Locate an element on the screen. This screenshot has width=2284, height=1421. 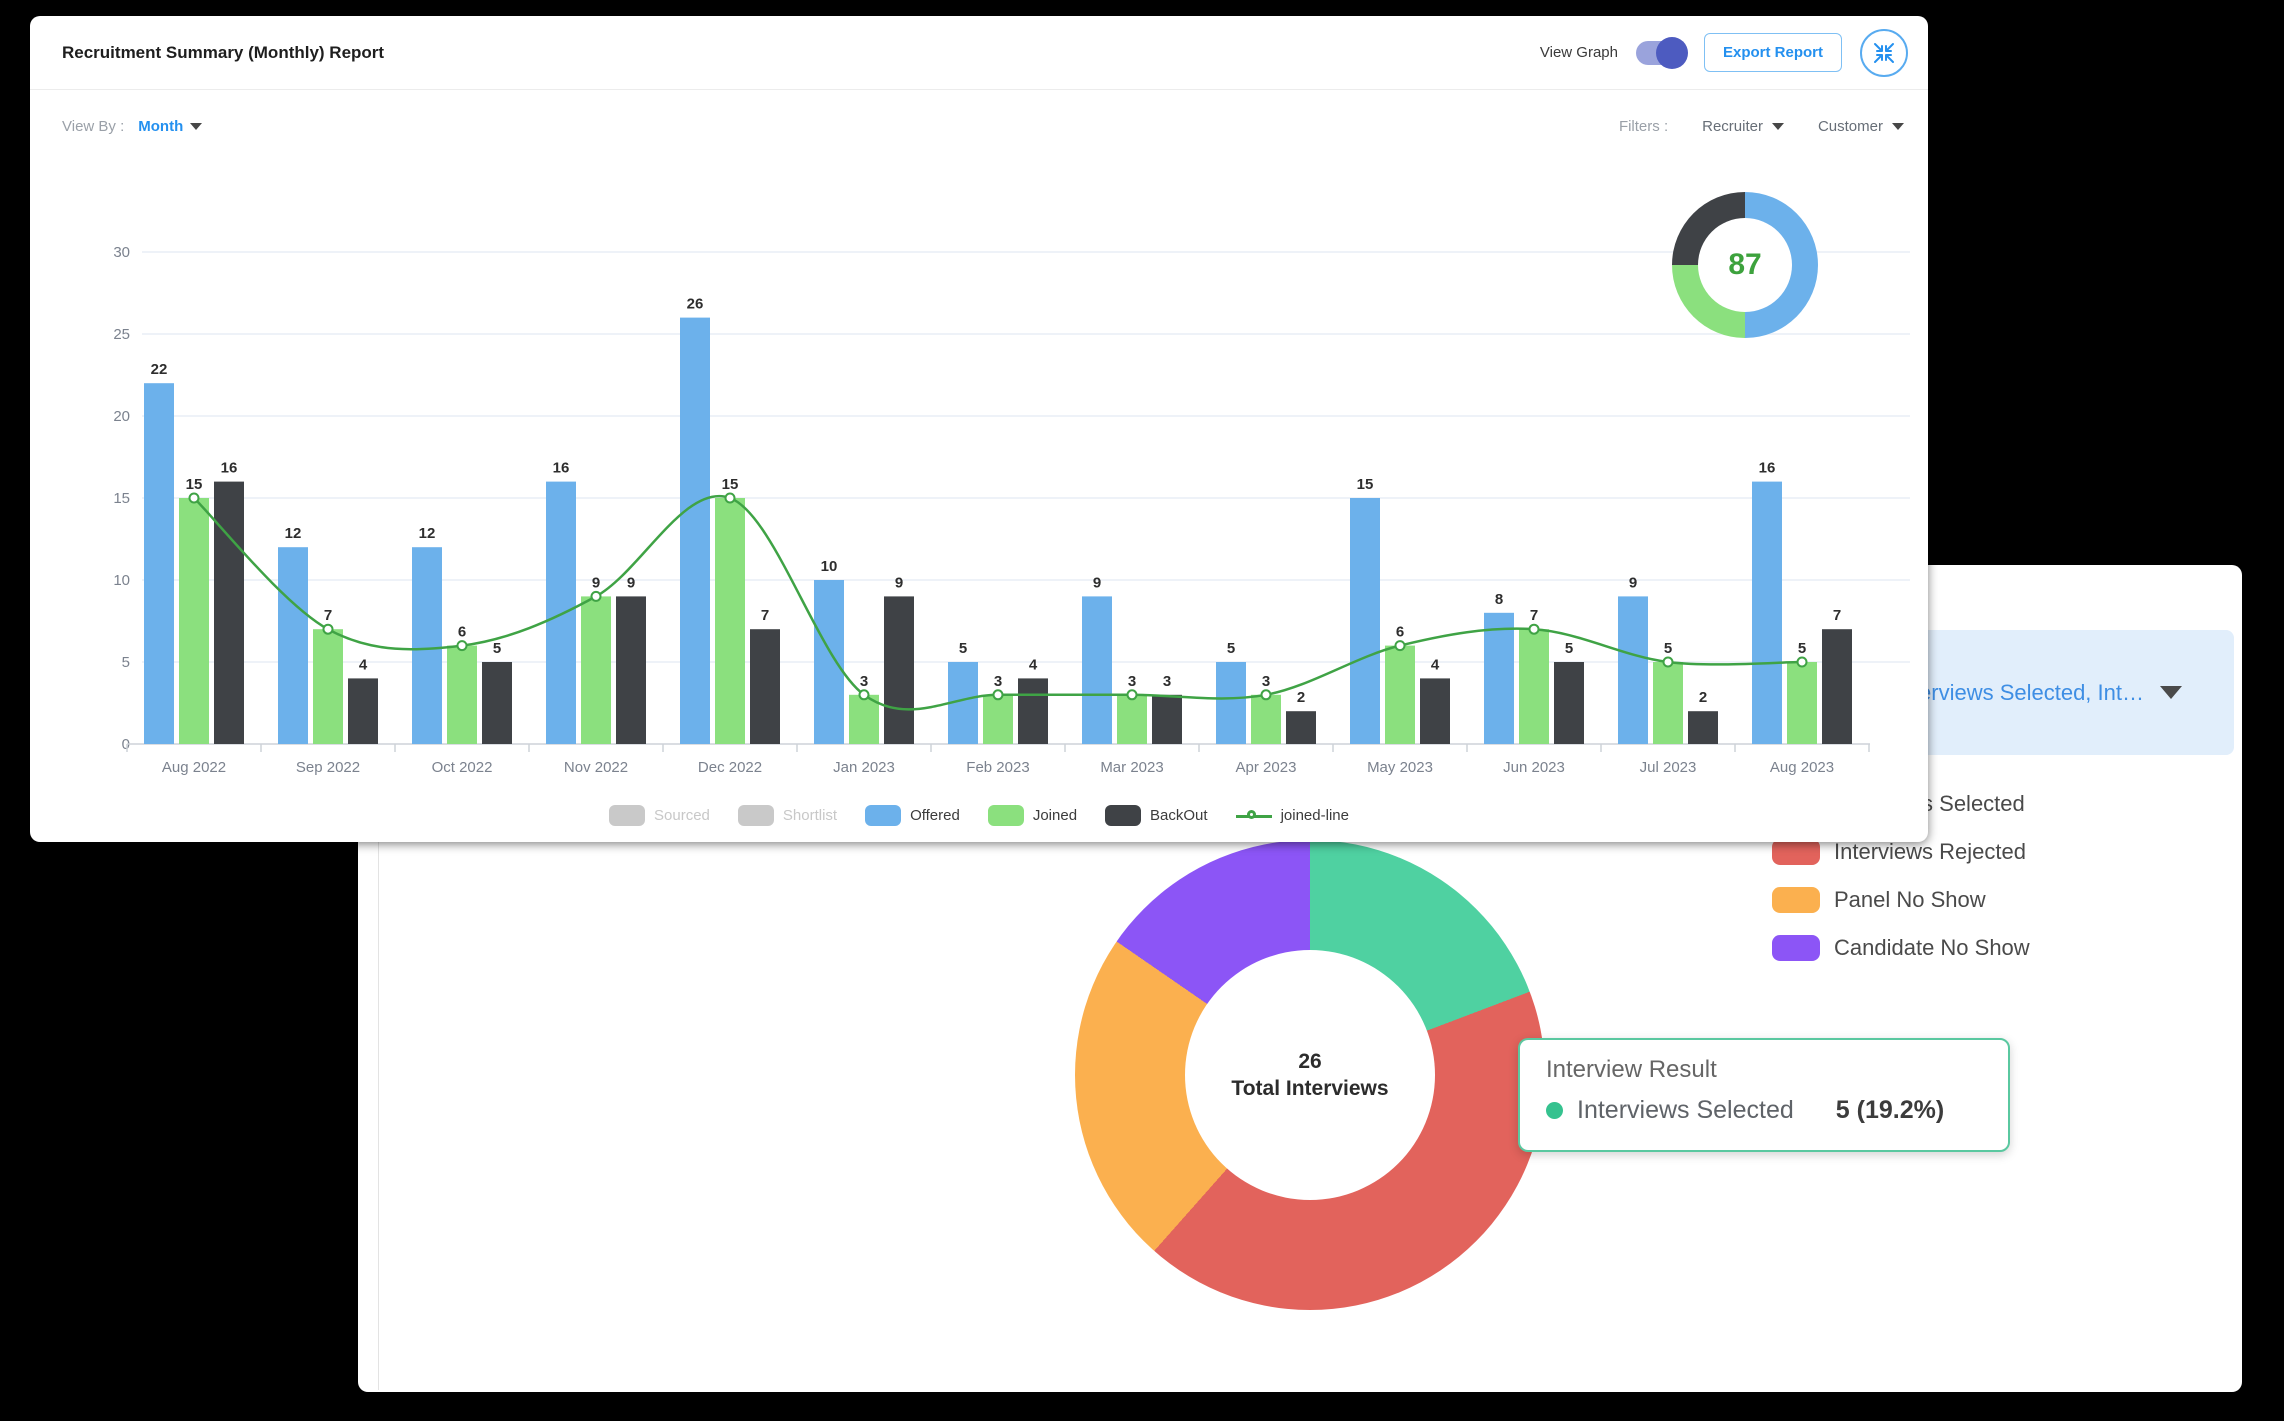
legend-item-backout: BackOut is located at coordinates (1156, 815).